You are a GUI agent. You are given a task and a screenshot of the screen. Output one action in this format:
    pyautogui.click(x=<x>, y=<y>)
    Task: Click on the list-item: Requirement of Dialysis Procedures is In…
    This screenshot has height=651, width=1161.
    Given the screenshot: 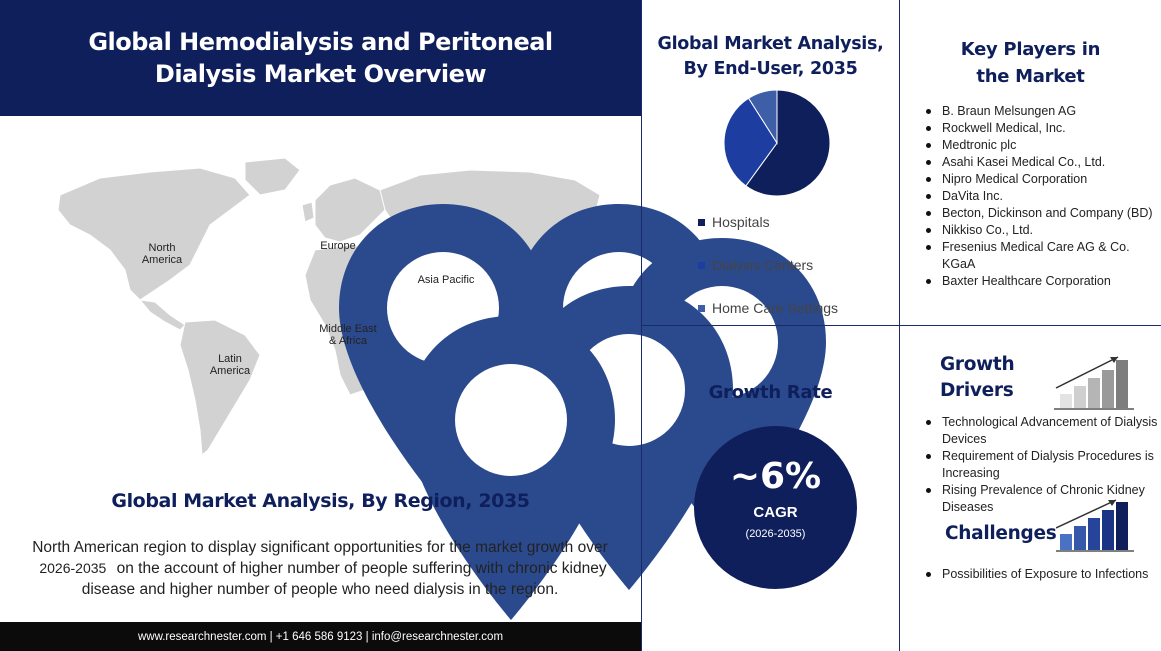 What is the action you would take?
    pyautogui.click(x=1041, y=465)
    